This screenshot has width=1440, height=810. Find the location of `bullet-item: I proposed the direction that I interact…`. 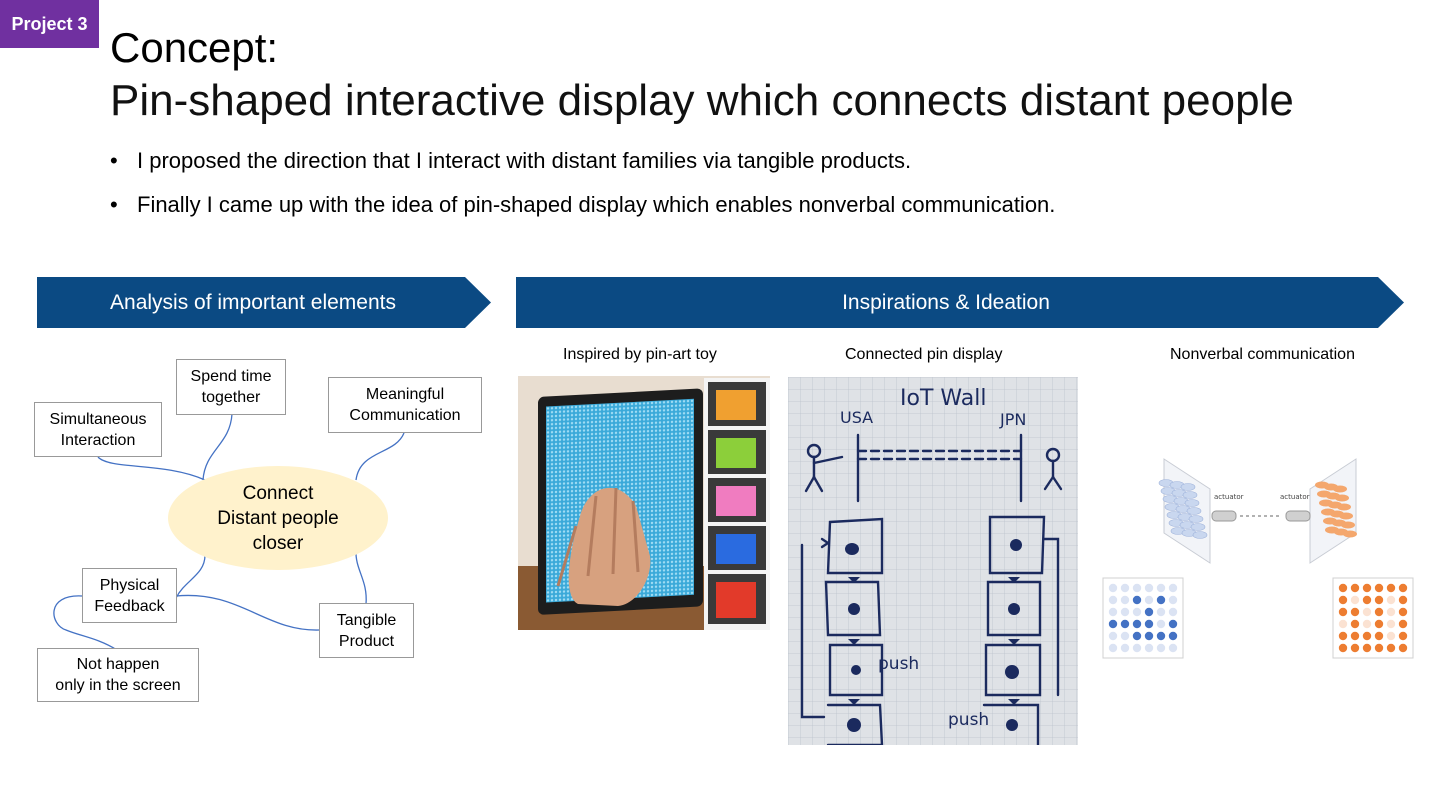

bullet-item: I proposed the direction that I interact… is located at coordinates (582, 168).